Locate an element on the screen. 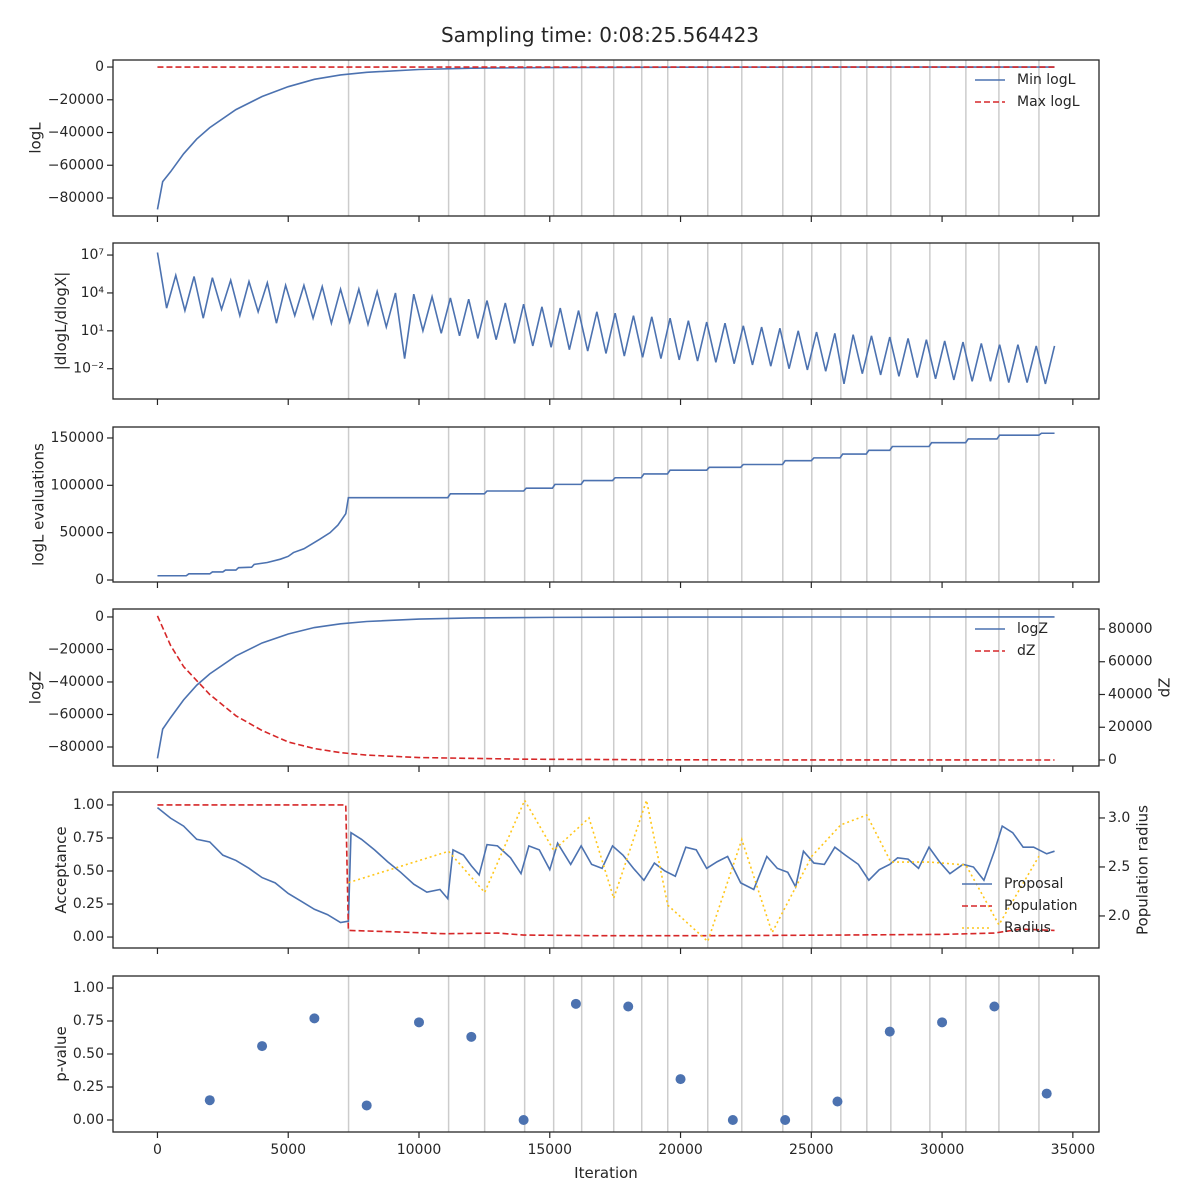  legend-label: Max logL is located at coordinates (1048, 102).